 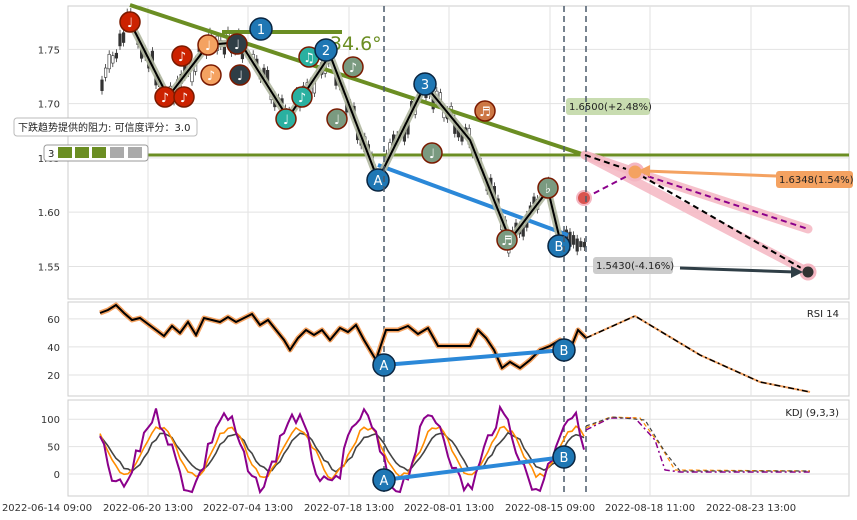 I want to click on rsi-b-label: B, so click(x=564, y=351).